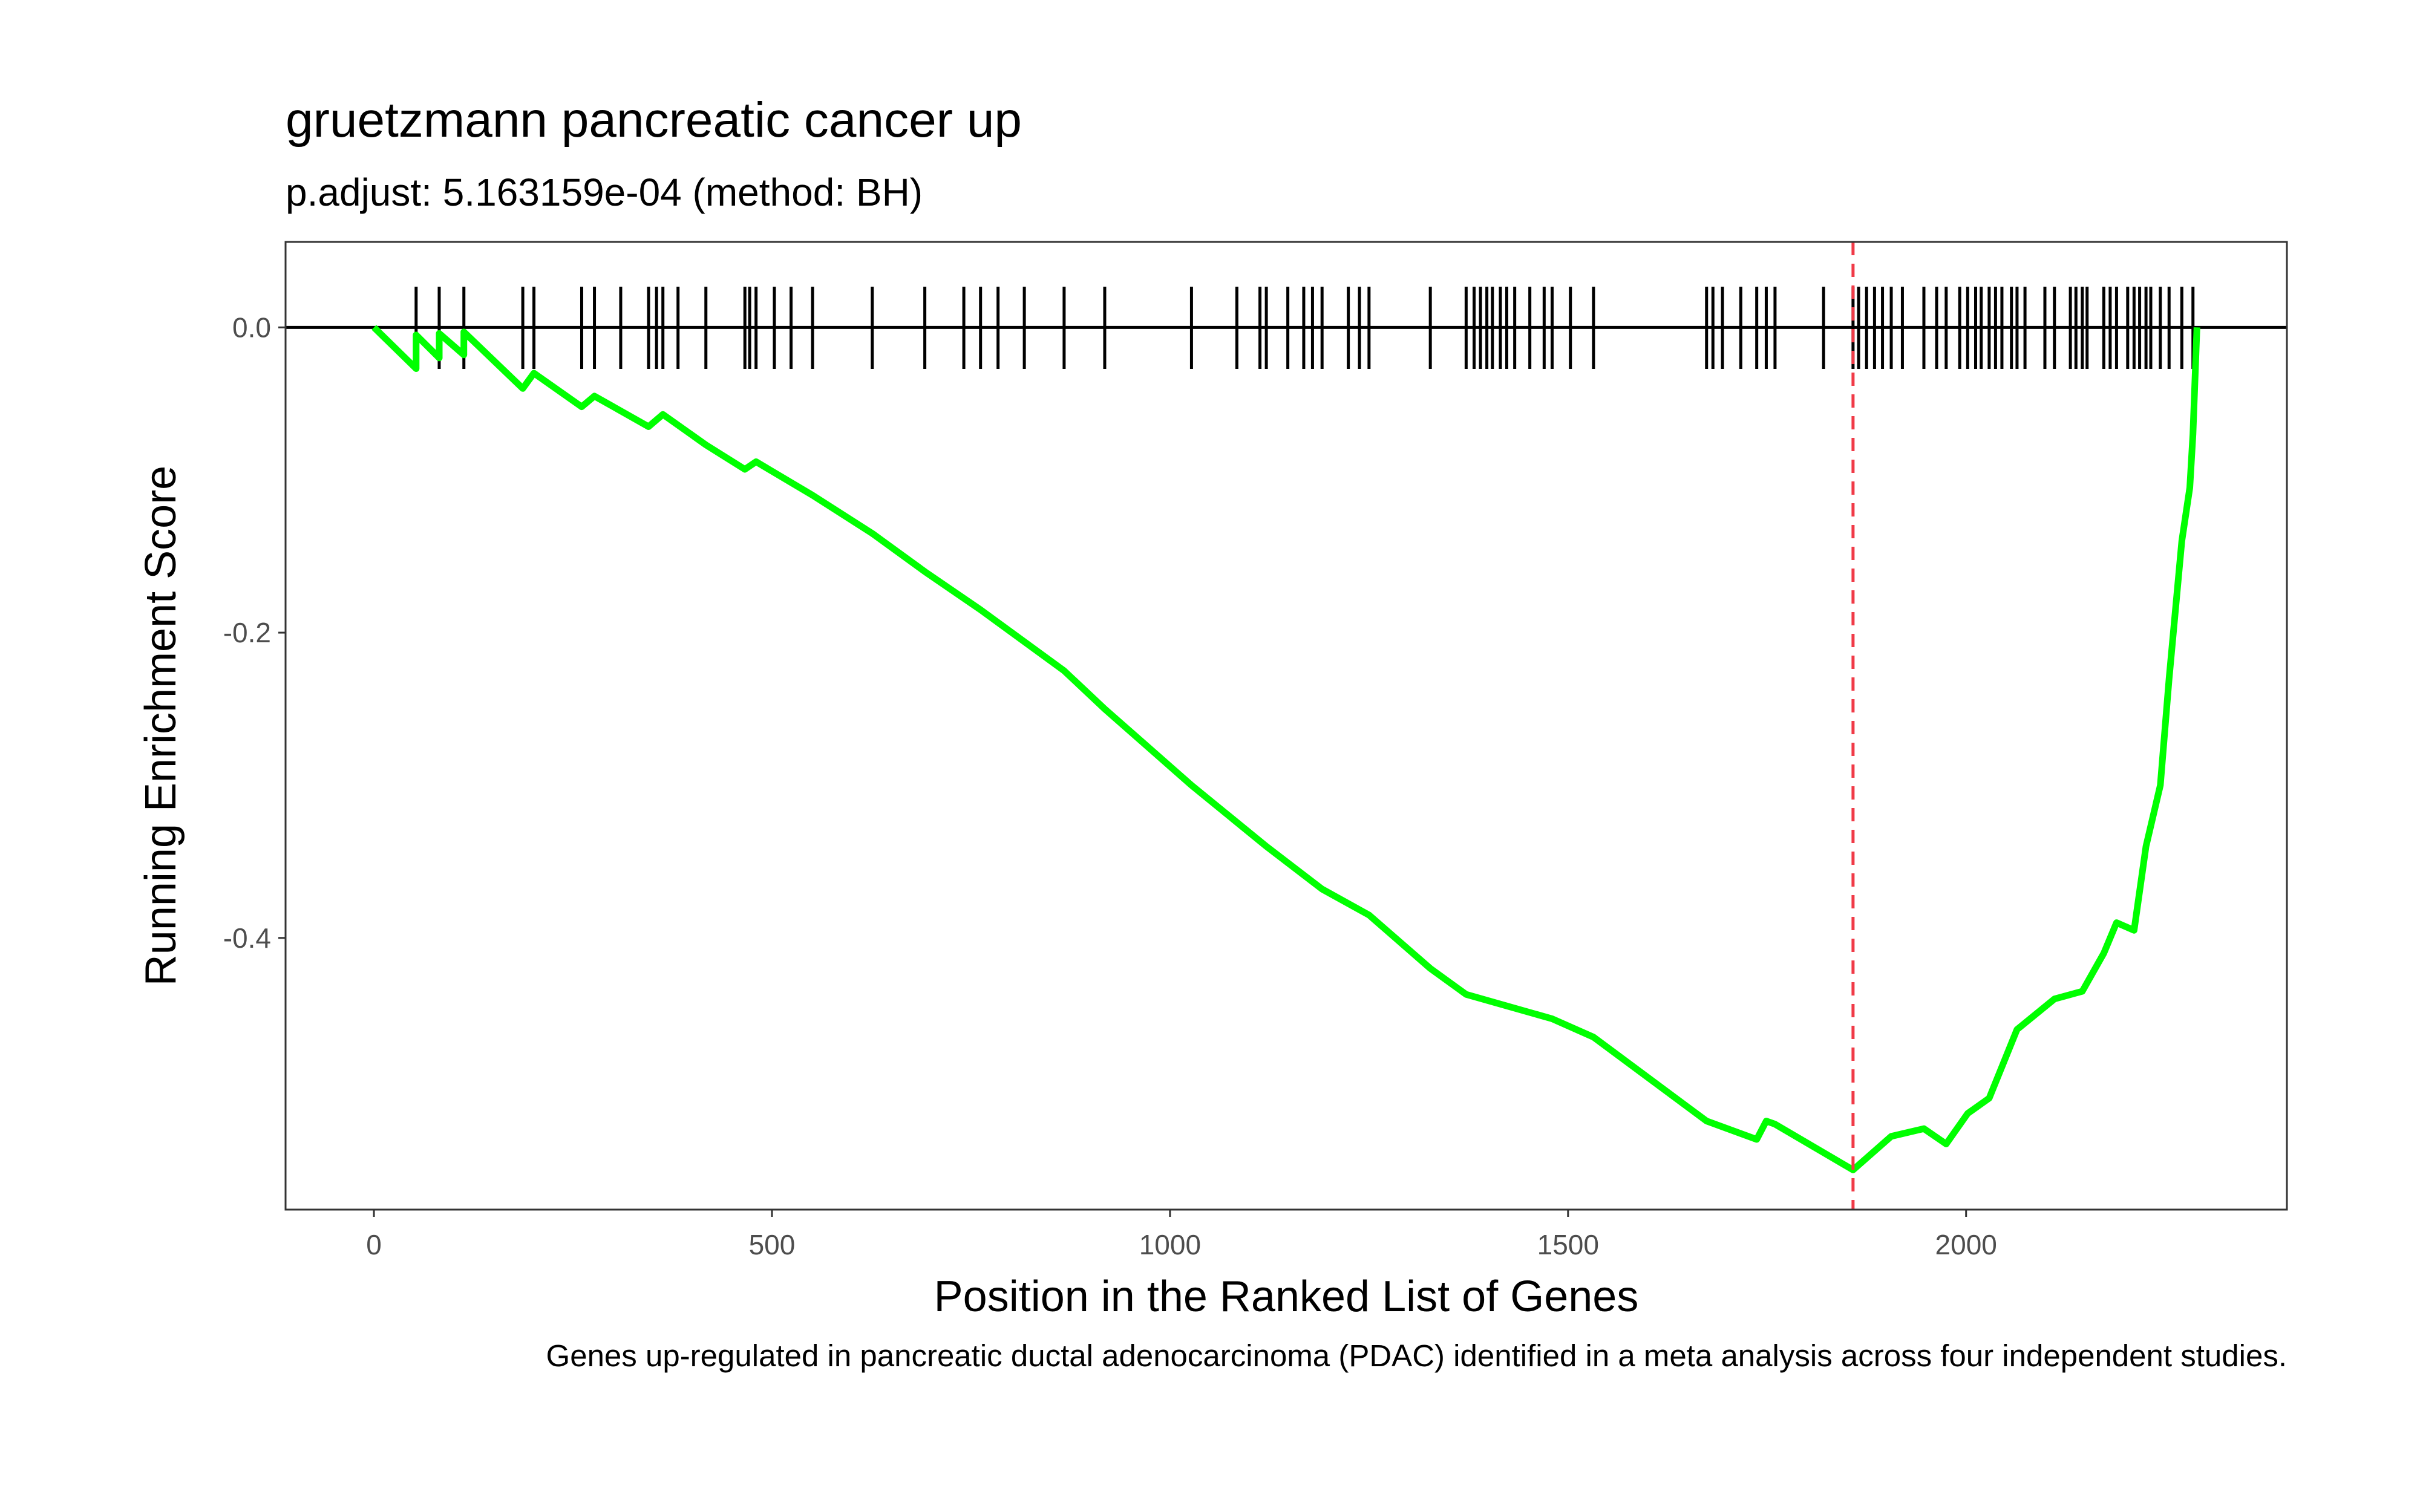 The width and height of the screenshot is (2420, 1512). Describe the element at coordinates (1286, 1296) in the screenshot. I see `x-axis-label: Position in the Ranked List of Genes` at that location.